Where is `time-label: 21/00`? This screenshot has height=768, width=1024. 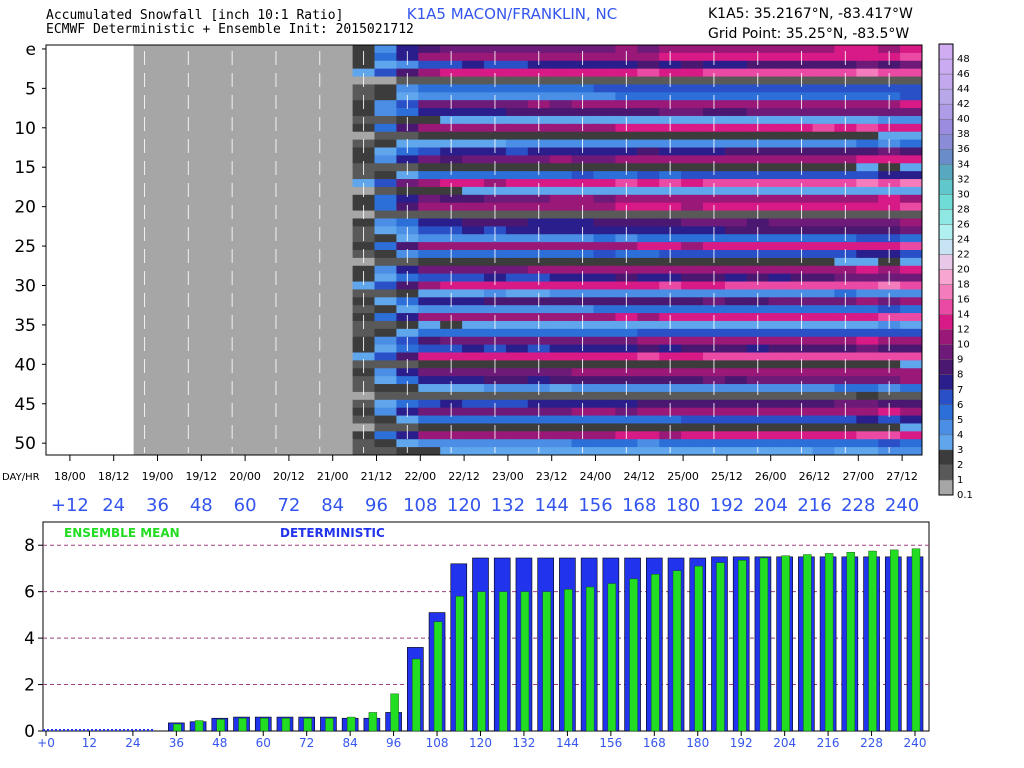
time-label: 21/00 is located at coordinates (333, 476).